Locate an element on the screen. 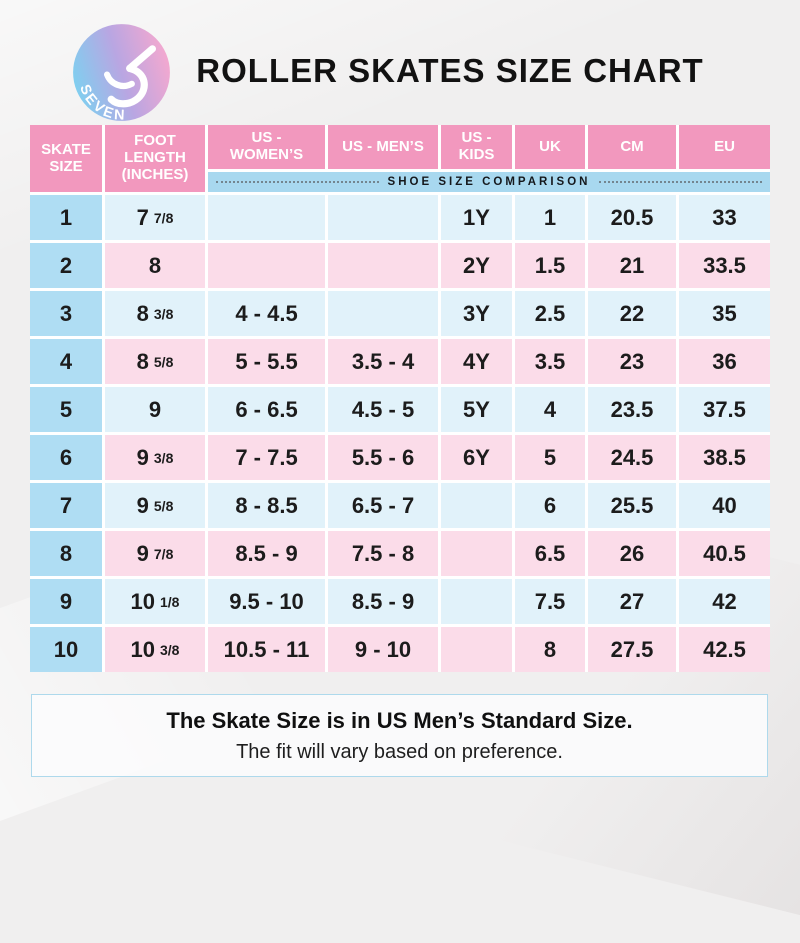 The image size is (800, 943). cell-foot-length: 8 5/8 is located at coordinates (155, 361).